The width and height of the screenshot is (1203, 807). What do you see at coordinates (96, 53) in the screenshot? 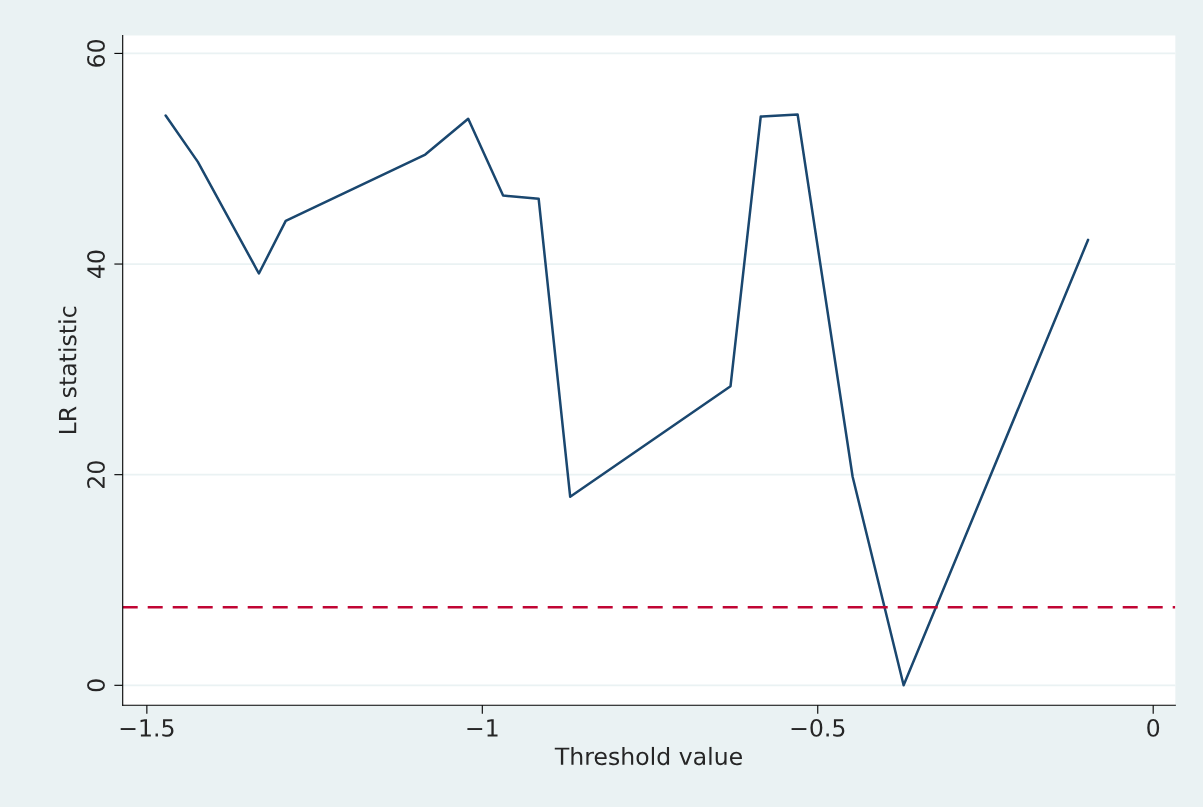
I see `y-tick-label: 60` at bounding box center [96, 53].